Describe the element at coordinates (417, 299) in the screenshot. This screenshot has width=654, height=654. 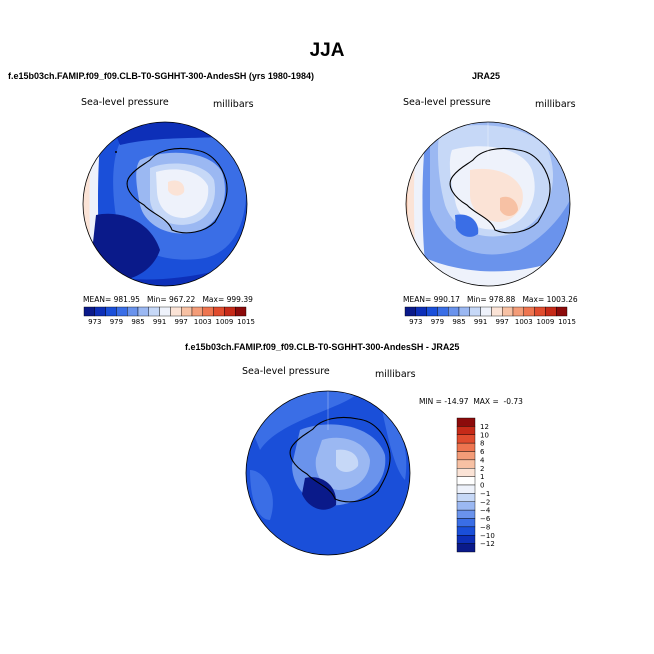
I see `panel2-mean-label: MEAN=` at that location.